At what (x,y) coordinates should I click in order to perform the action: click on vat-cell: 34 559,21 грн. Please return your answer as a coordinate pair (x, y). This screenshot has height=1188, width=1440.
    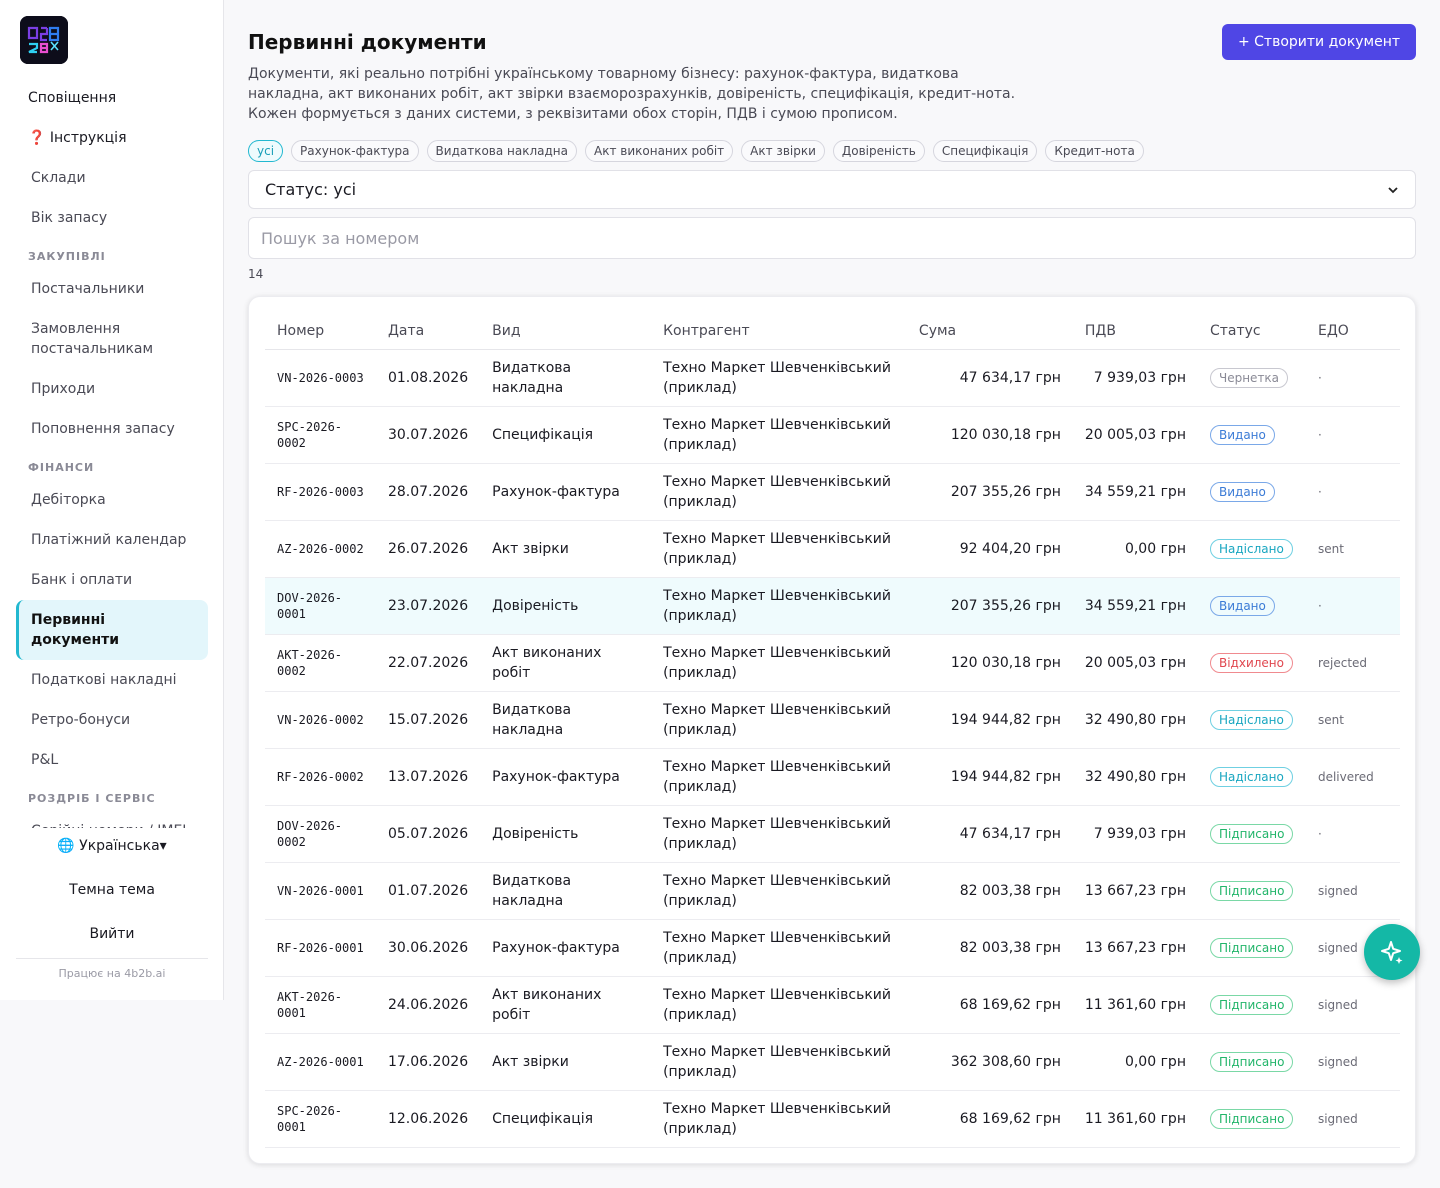
    Looking at the image, I should click on (1135, 606).